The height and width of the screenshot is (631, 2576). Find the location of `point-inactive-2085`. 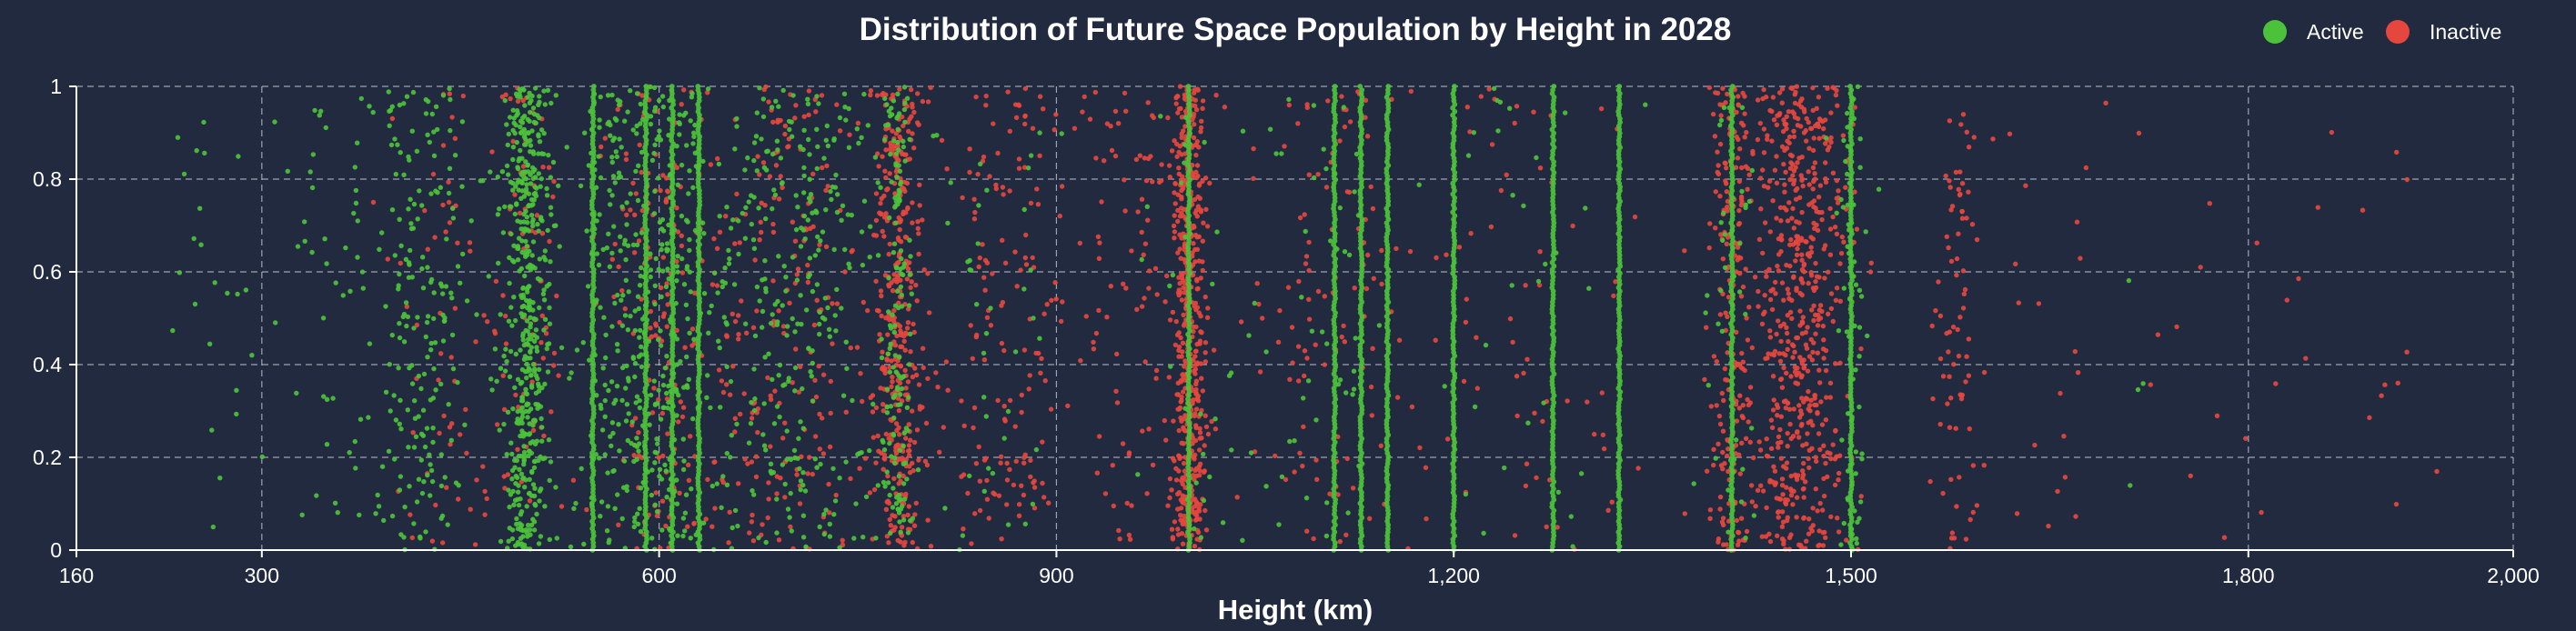

point-inactive-2085 is located at coordinates (1820, 185).